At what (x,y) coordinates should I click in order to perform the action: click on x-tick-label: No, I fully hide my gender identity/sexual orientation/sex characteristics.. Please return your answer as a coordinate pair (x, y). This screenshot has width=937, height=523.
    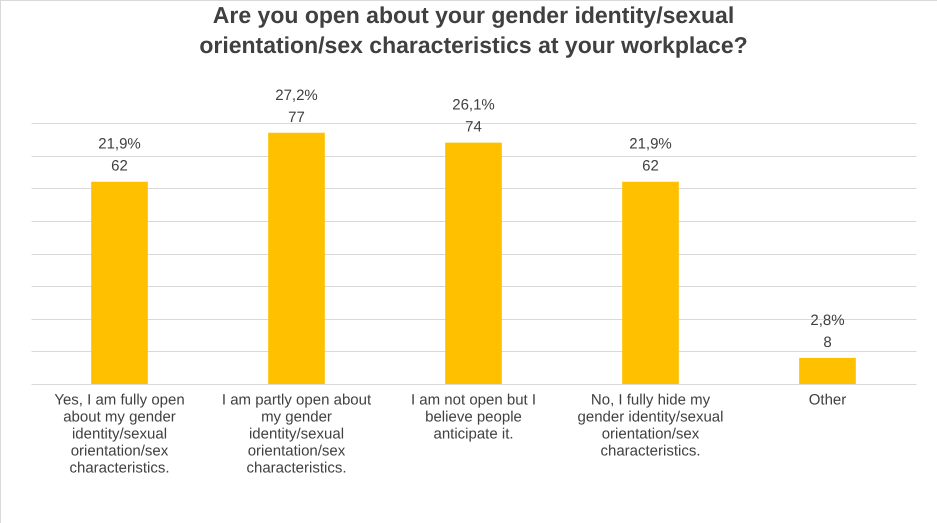
    Looking at the image, I should click on (651, 426).